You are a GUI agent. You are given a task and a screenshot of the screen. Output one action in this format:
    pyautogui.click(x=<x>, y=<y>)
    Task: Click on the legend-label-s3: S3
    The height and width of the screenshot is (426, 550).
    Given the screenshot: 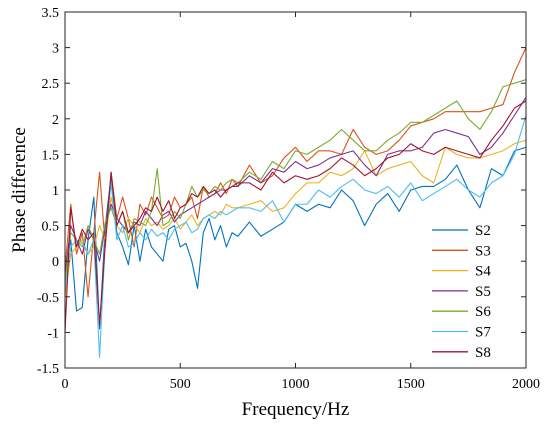 What is the action you would take?
    pyautogui.click(x=483, y=251)
    